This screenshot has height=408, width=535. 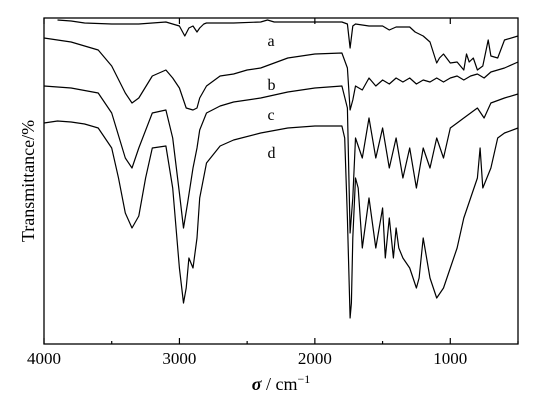 What do you see at coordinates (270, 41) in the screenshot?
I see `series-label-a: a` at bounding box center [270, 41].